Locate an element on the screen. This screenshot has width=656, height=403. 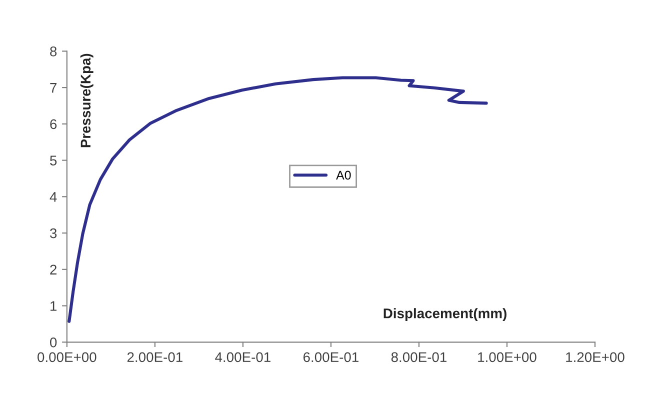
x-tick-label: 8.00E-01 is located at coordinates (418, 357).